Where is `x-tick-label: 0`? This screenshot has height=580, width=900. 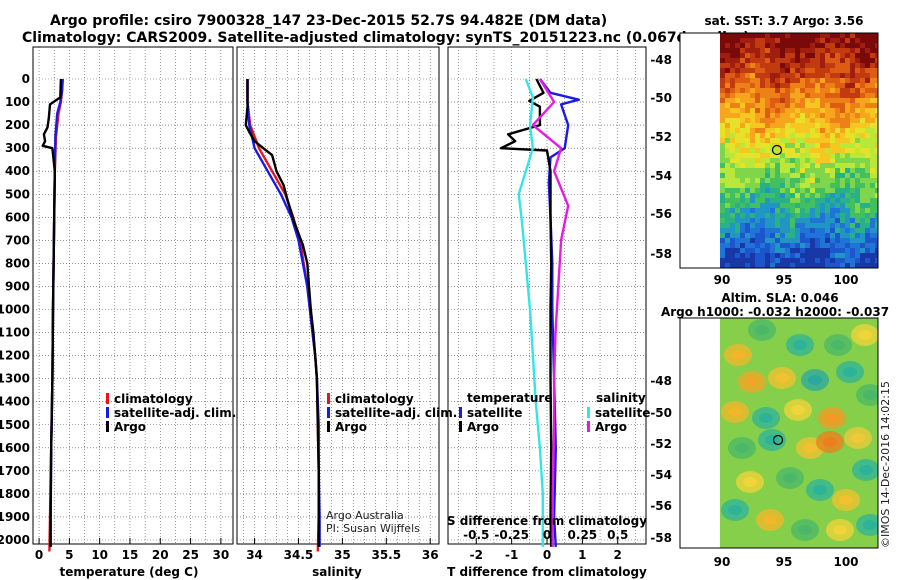
x-tick-label: 0 is located at coordinates (39, 555).